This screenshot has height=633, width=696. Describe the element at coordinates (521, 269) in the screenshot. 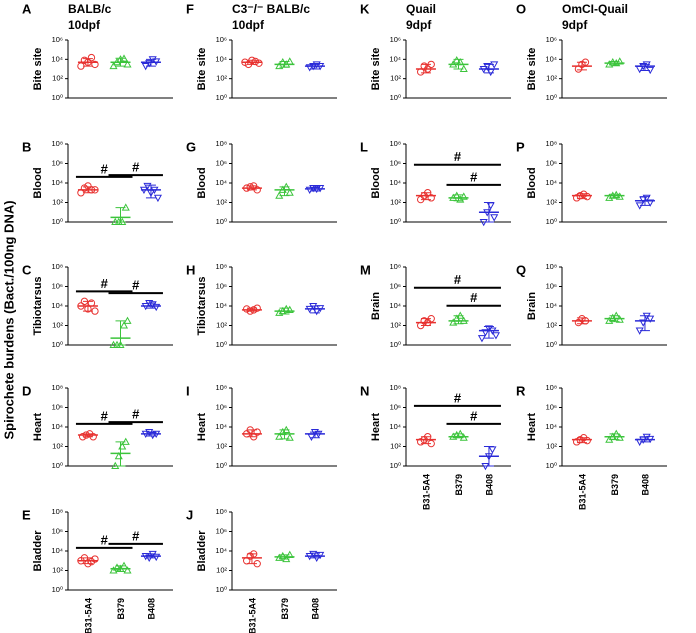

I see `panel-letter: Q` at that location.